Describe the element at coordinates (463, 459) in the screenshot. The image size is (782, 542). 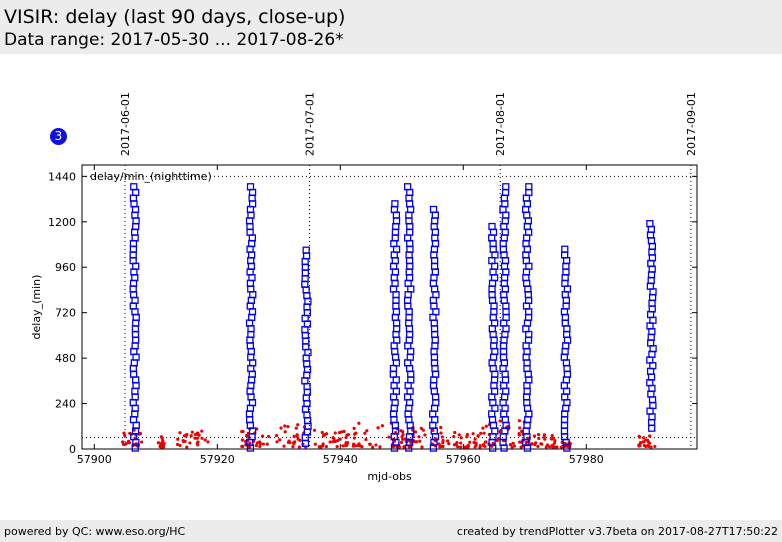
I see `x-tick-label: 57960` at that location.